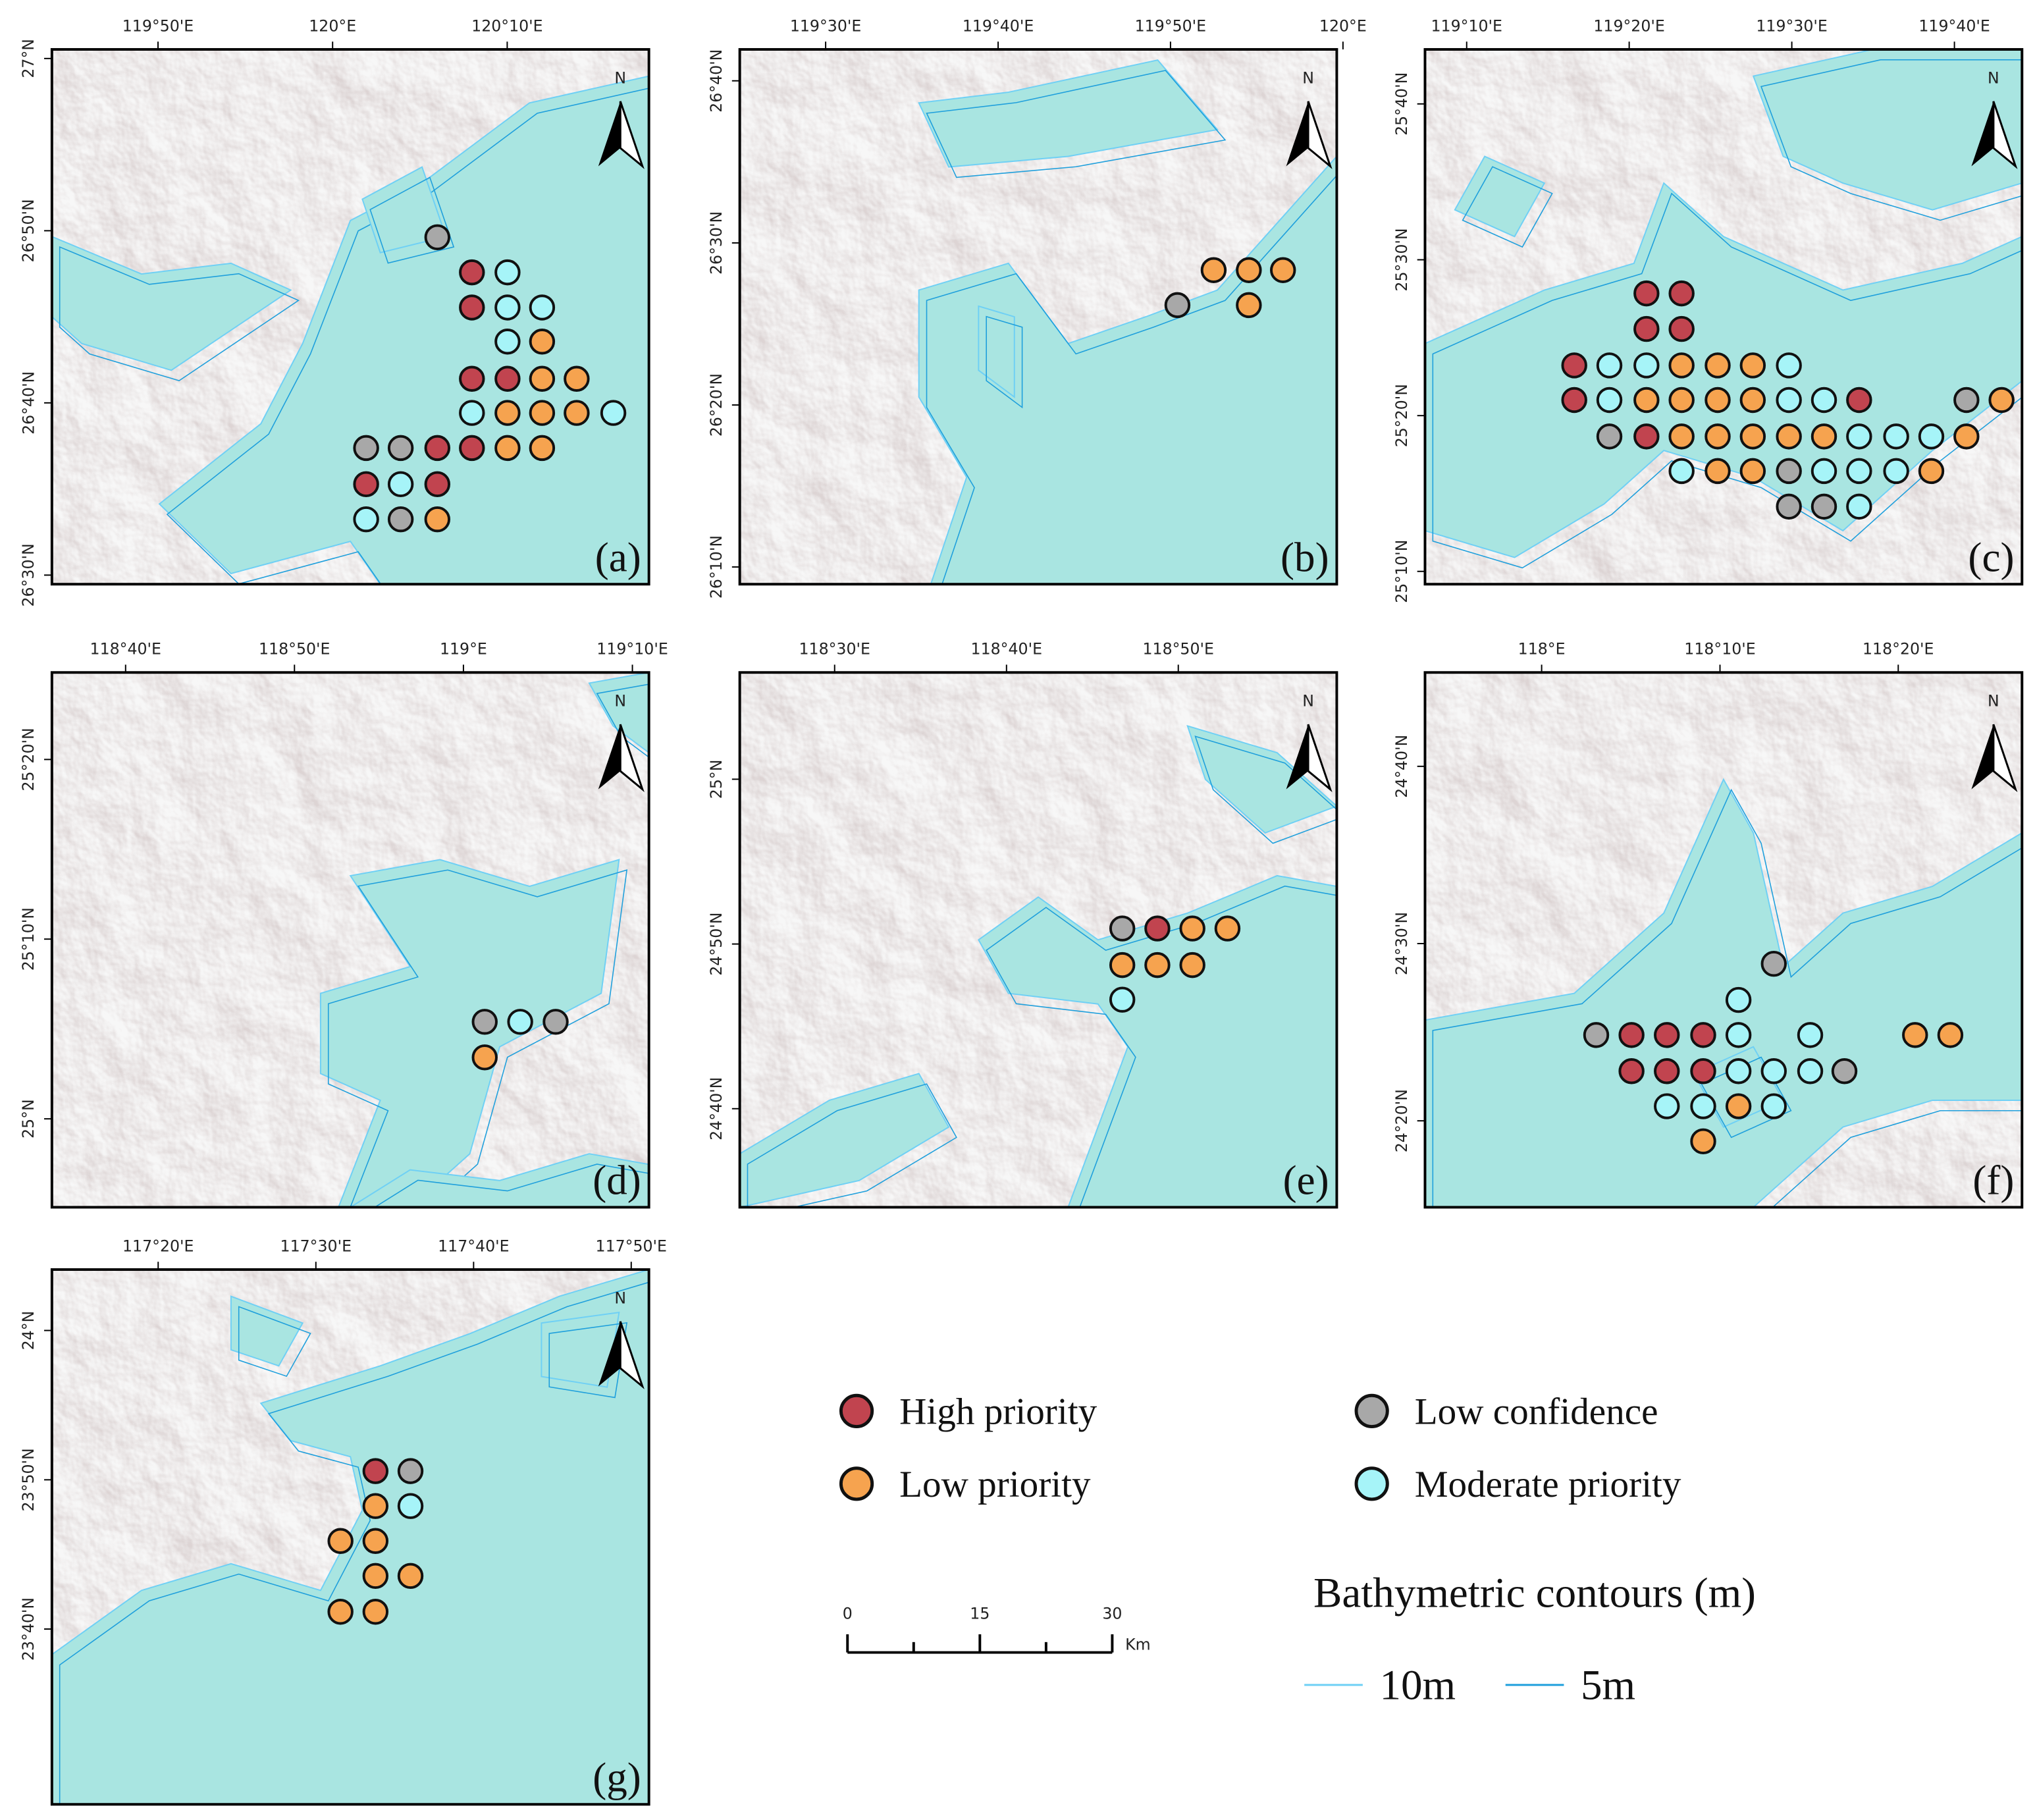 The width and height of the screenshot is (2035, 1820). Describe the element at coordinates (28, 939) in the screenshot. I see `lat-tick-label: 25°10'N` at that location.